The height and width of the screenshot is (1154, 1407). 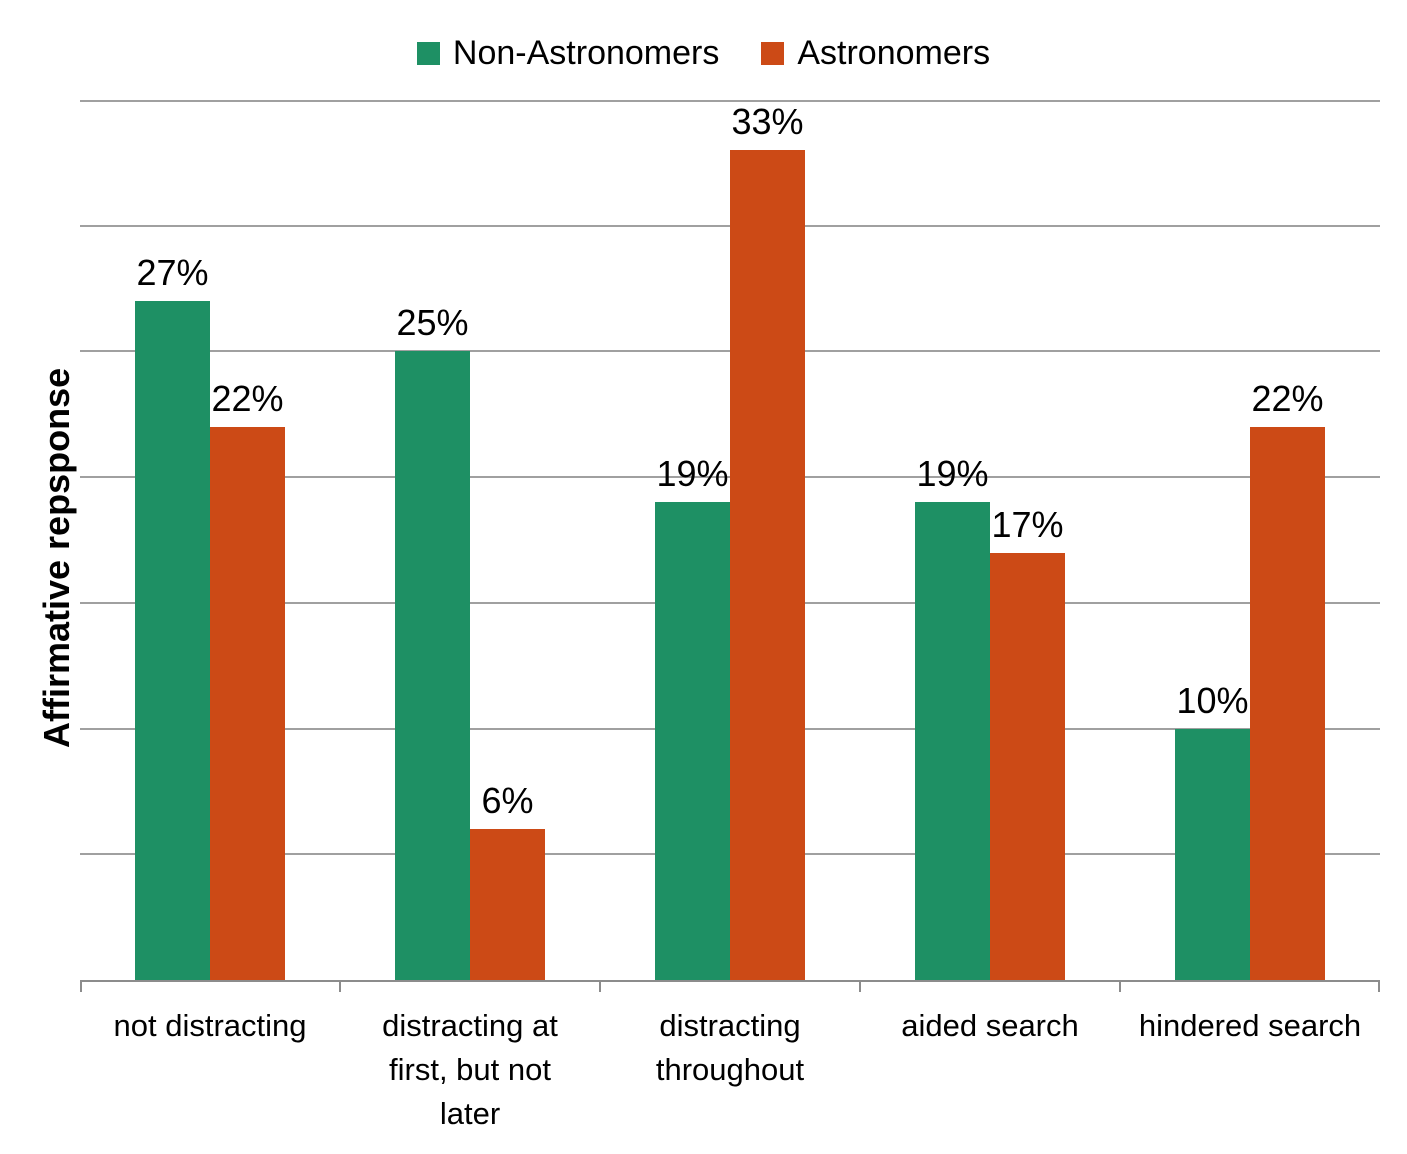 What do you see at coordinates (1212, 700) in the screenshot?
I see `bar-value-label: 10%` at bounding box center [1212, 700].